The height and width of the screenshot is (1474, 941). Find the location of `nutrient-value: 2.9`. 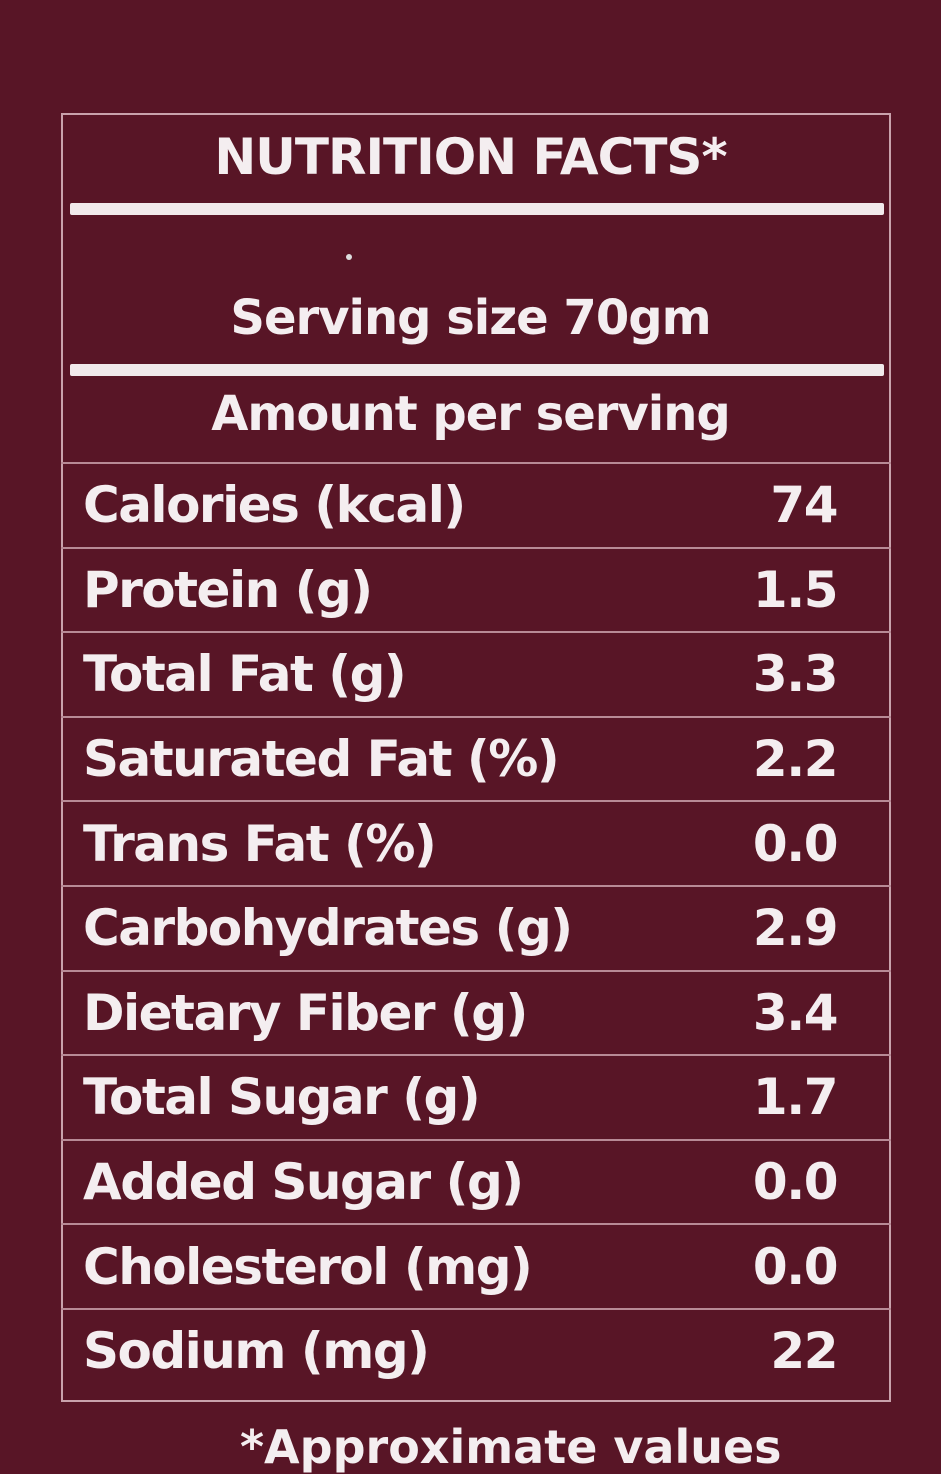

nutrient-value: 2.9 is located at coordinates (795, 928).